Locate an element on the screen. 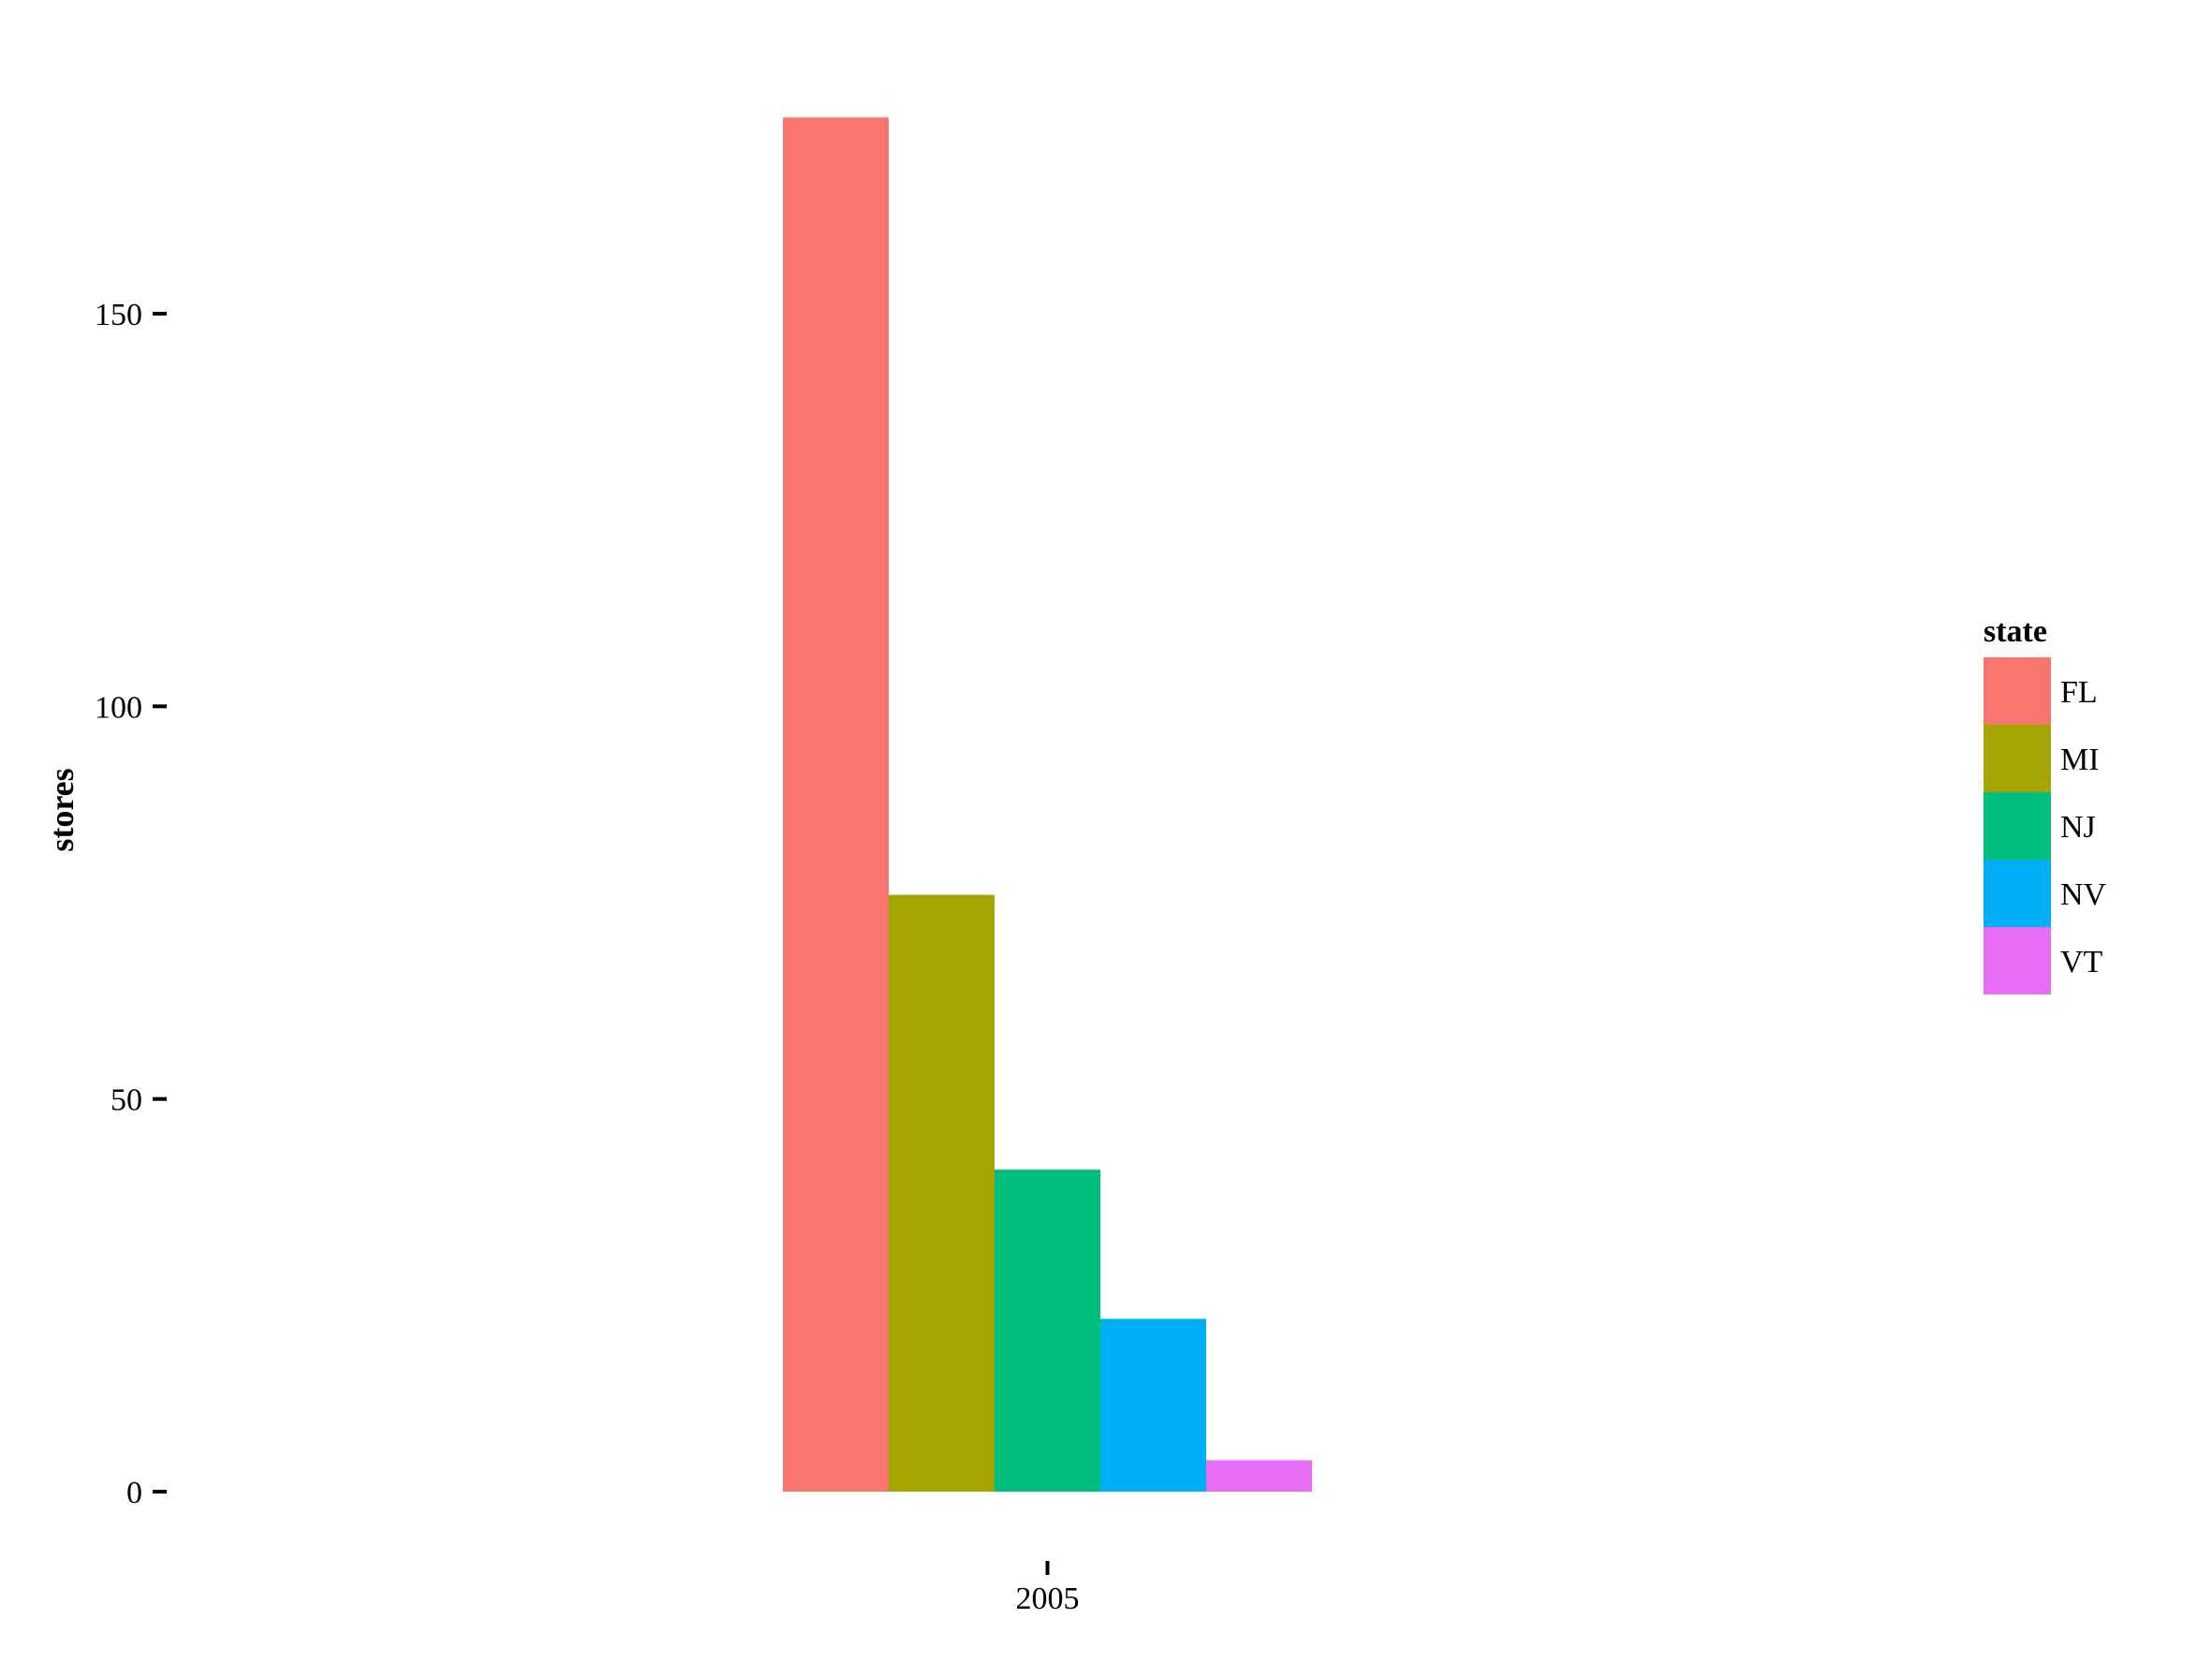  legend-key-vt is located at coordinates (2017, 960).